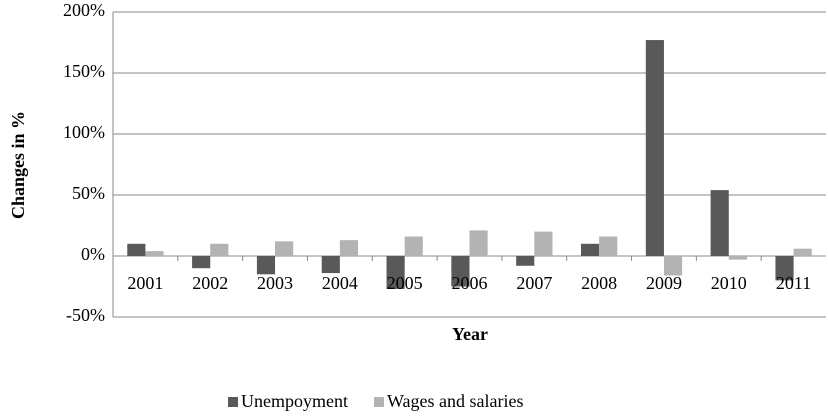 The image size is (828, 417). What do you see at coordinates (793, 283) in the screenshot?
I see `x-tick-label: 2011` at bounding box center [793, 283].